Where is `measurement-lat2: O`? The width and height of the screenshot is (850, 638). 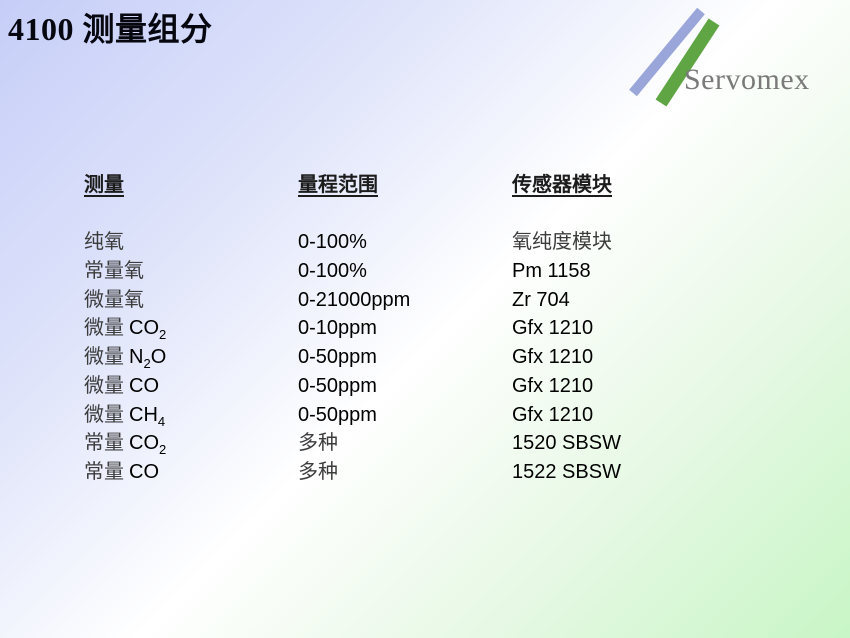 measurement-lat2: O is located at coordinates (158, 357).